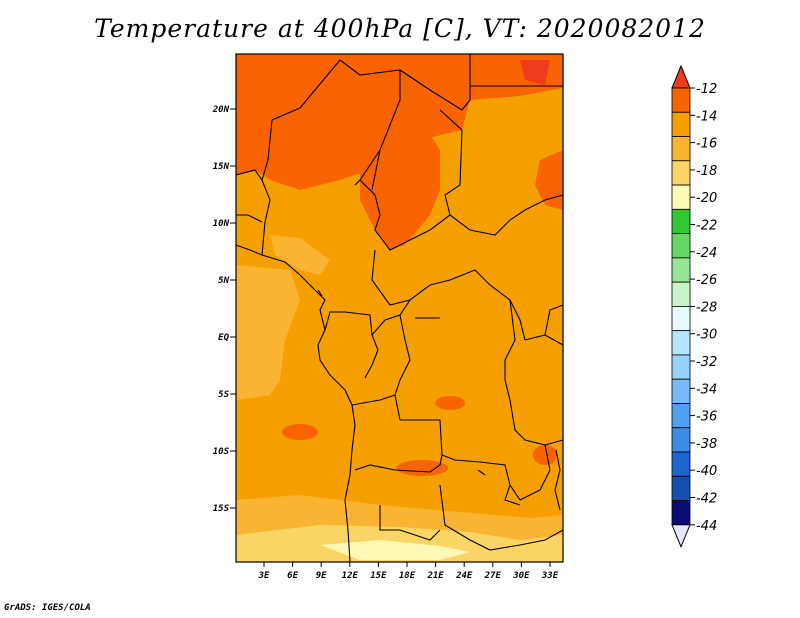 This screenshot has width=800, height=618. Describe the element at coordinates (706, 362) in the screenshot. I see `colorbar-label: -32` at that location.